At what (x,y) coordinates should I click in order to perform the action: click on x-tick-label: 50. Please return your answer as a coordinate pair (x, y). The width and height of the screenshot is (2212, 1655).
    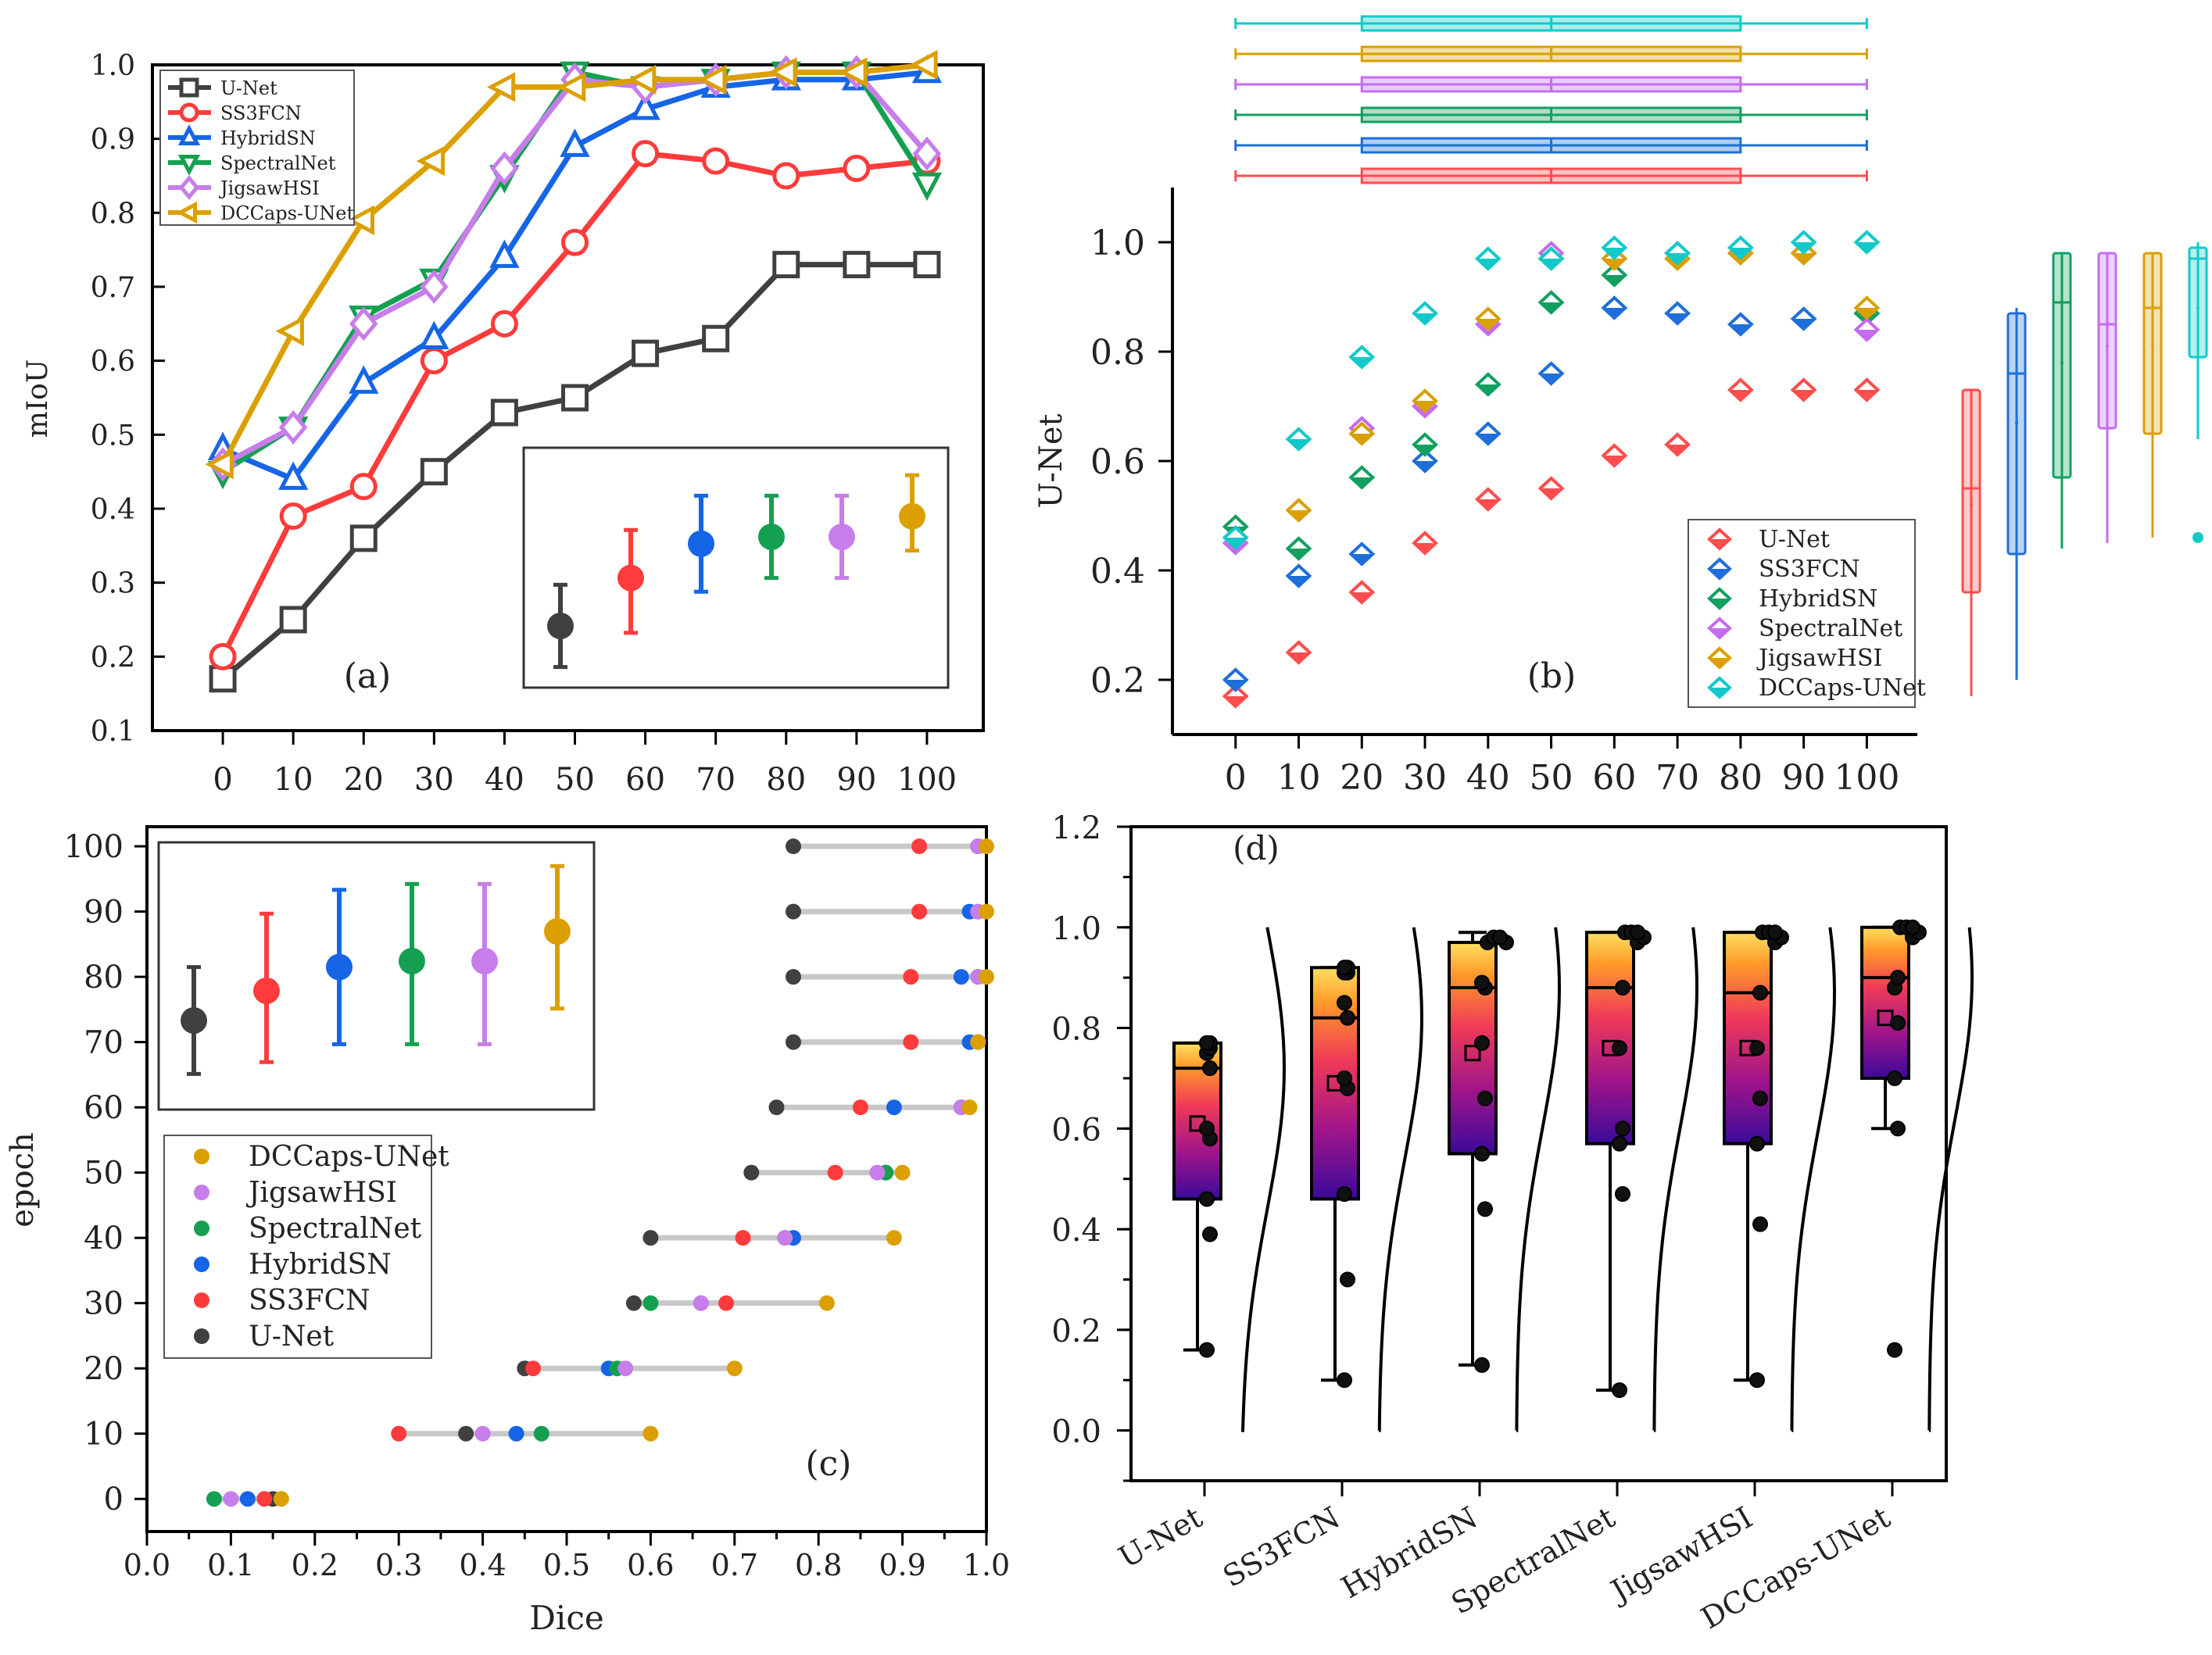
    Looking at the image, I should click on (575, 780).